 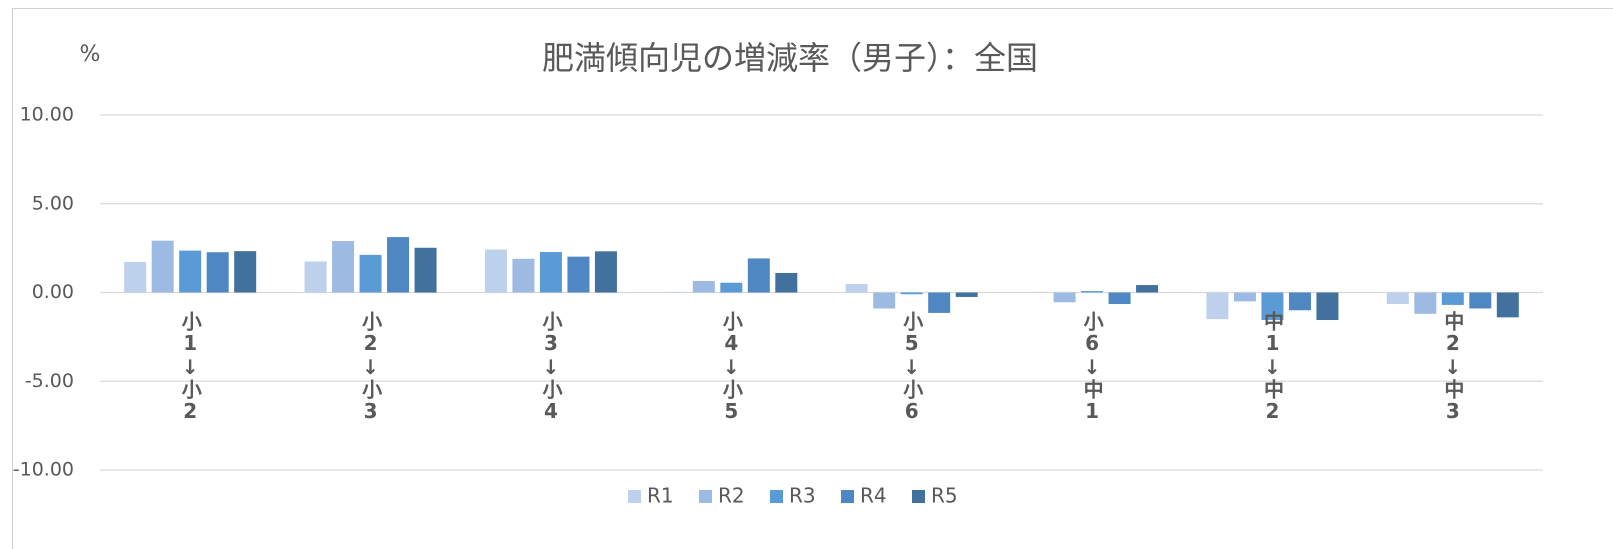 What do you see at coordinates (790, 58) in the screenshot?
I see `chart-title: 肥満傾向児の増減率（男子）：全国` at bounding box center [790, 58].